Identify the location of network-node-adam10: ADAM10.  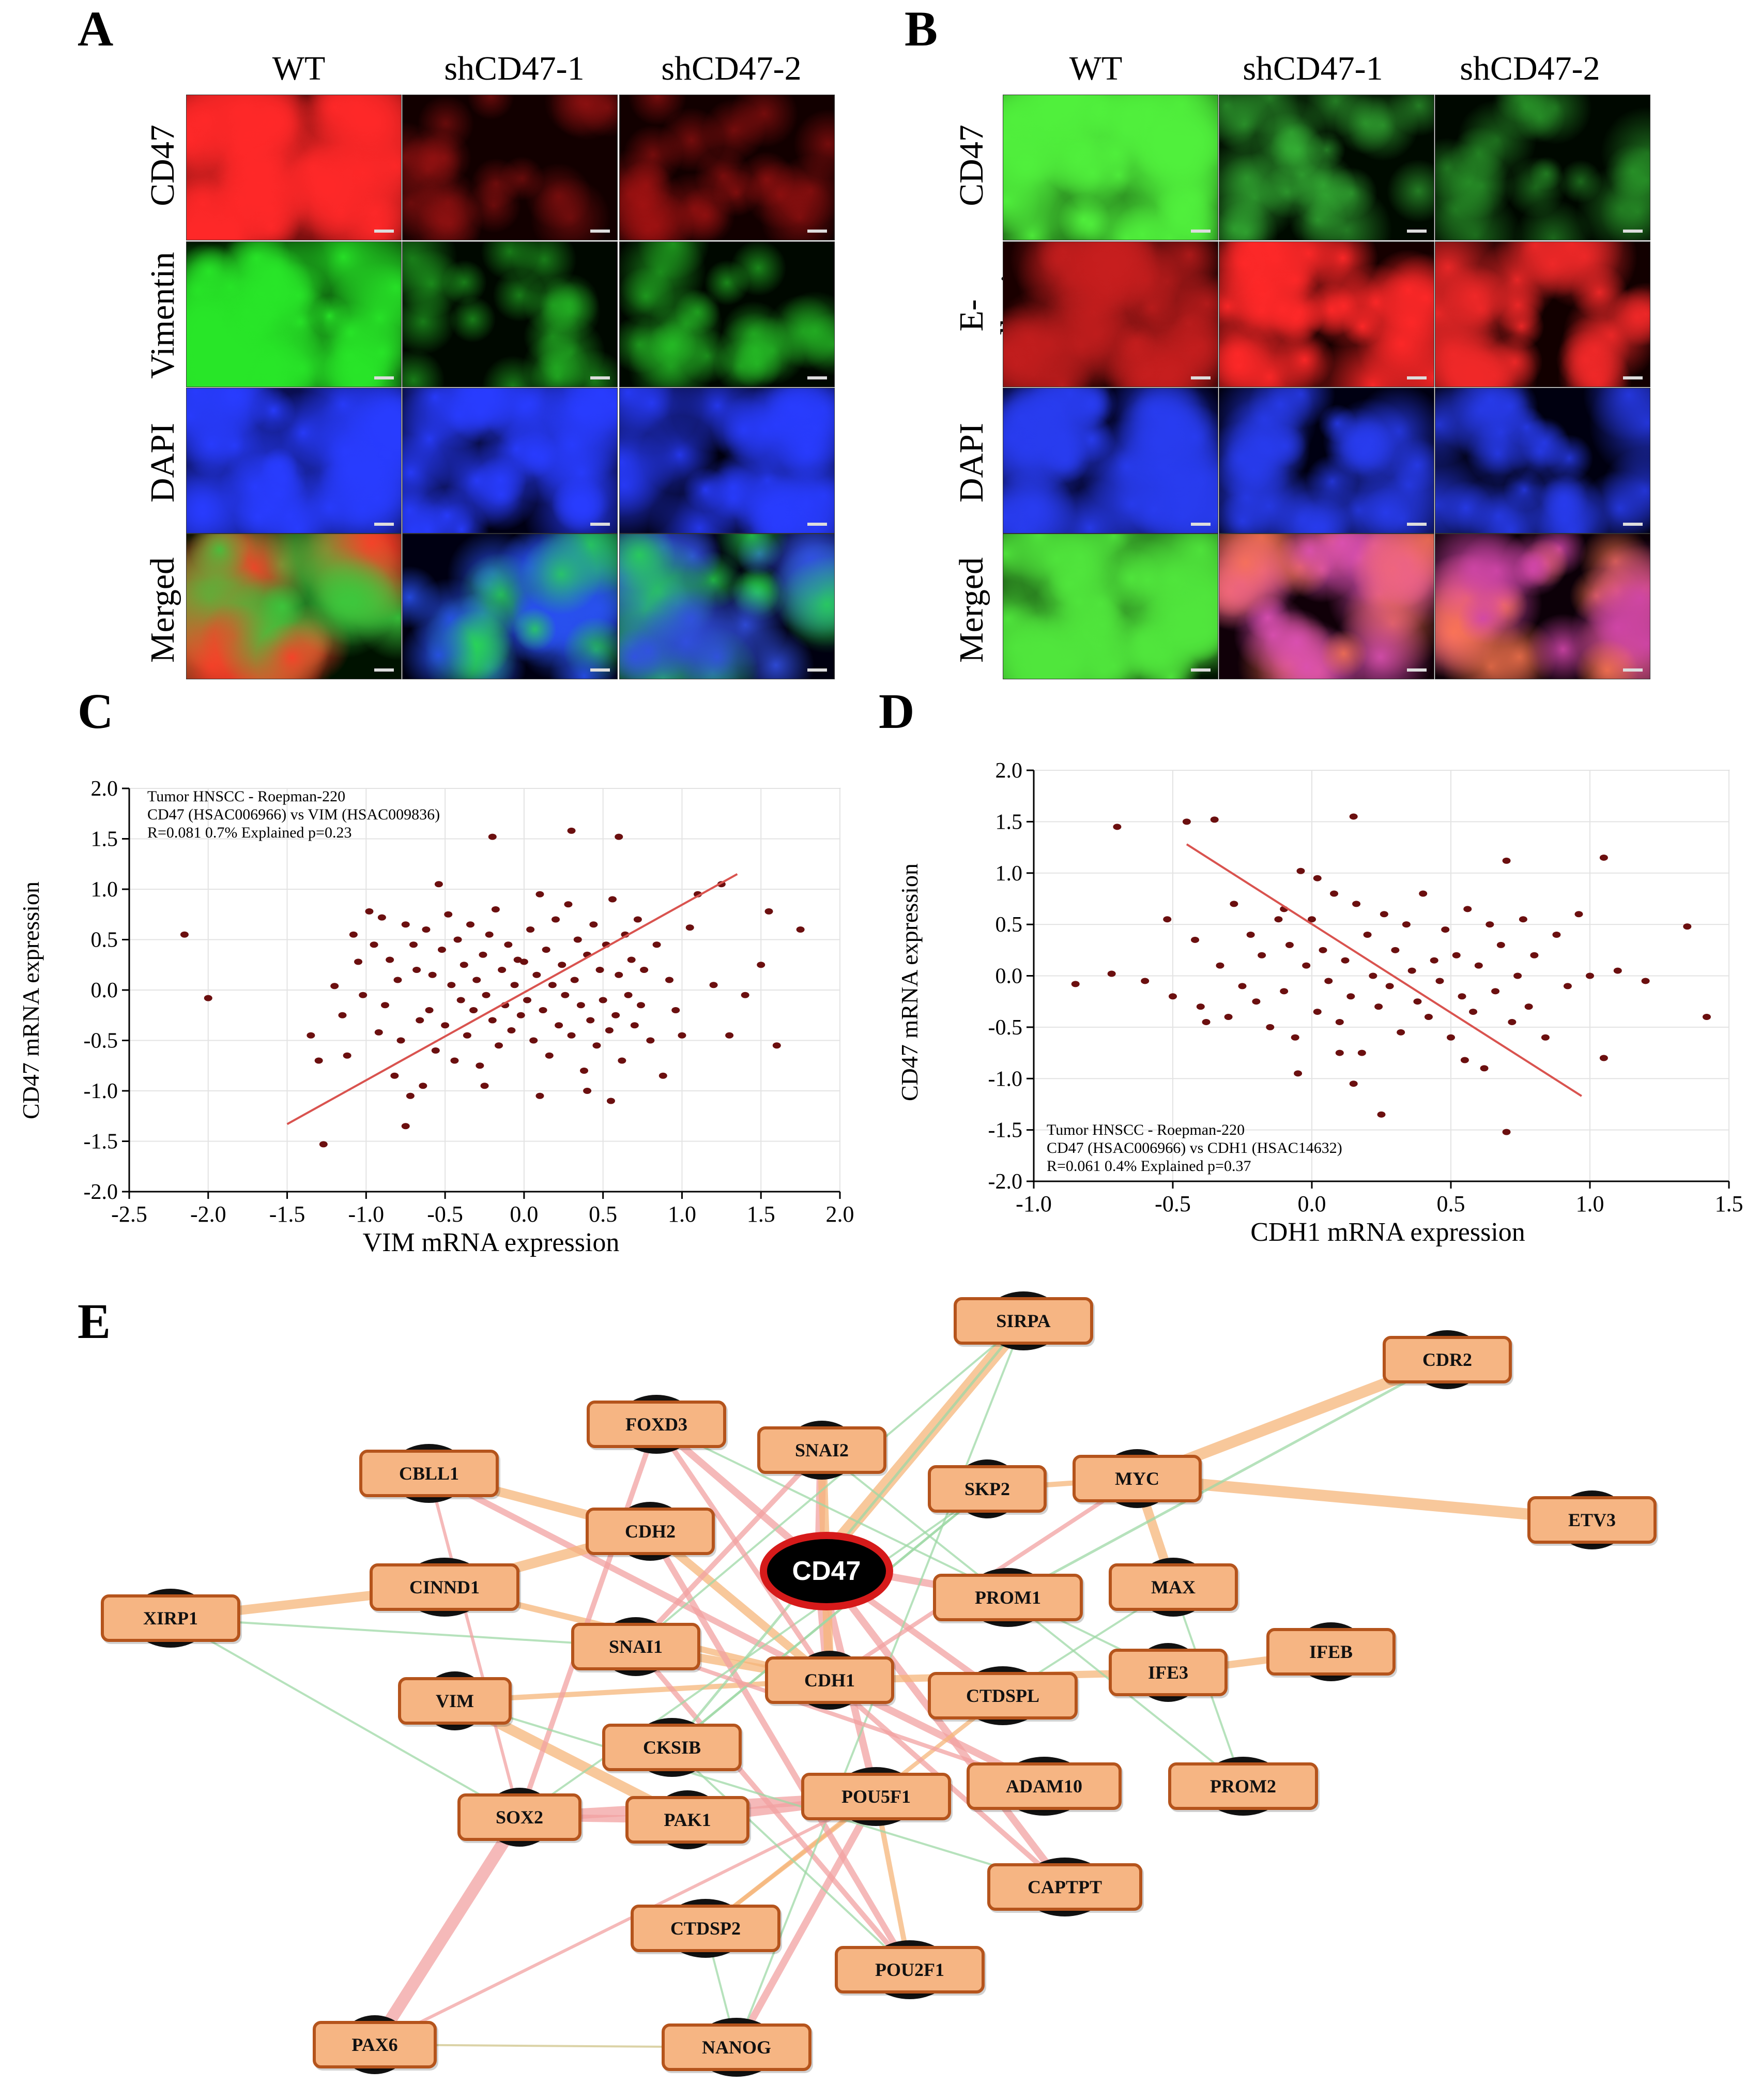
(1044, 1786).